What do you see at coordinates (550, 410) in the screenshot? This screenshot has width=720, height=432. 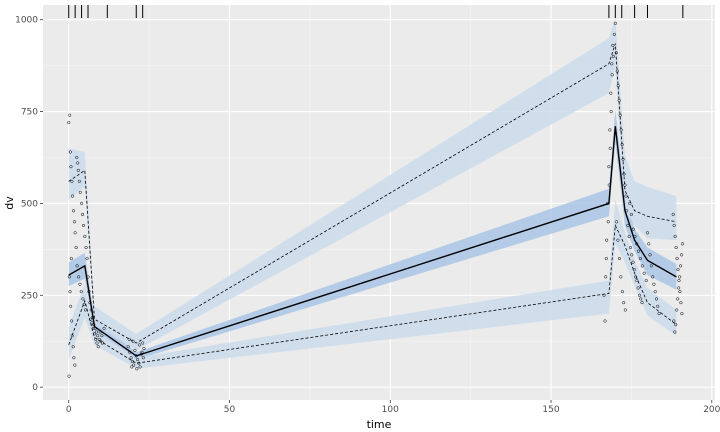 I see `x-tick-label: 150` at bounding box center [550, 410].